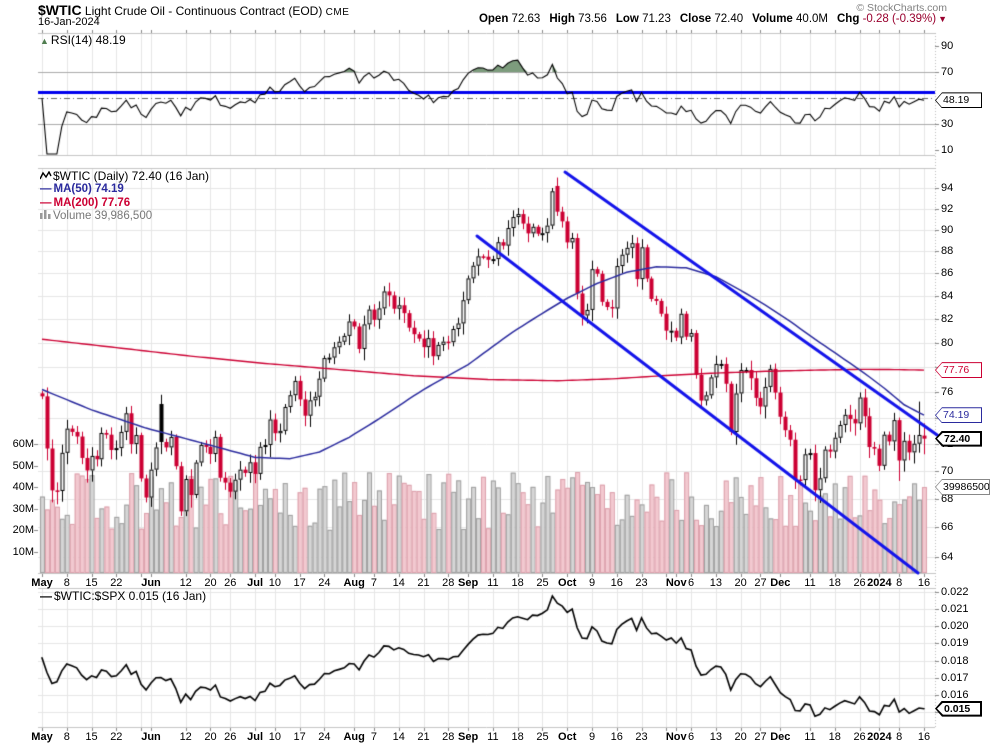  I want to click on ma50-line-icon: —, so click(46, 189).